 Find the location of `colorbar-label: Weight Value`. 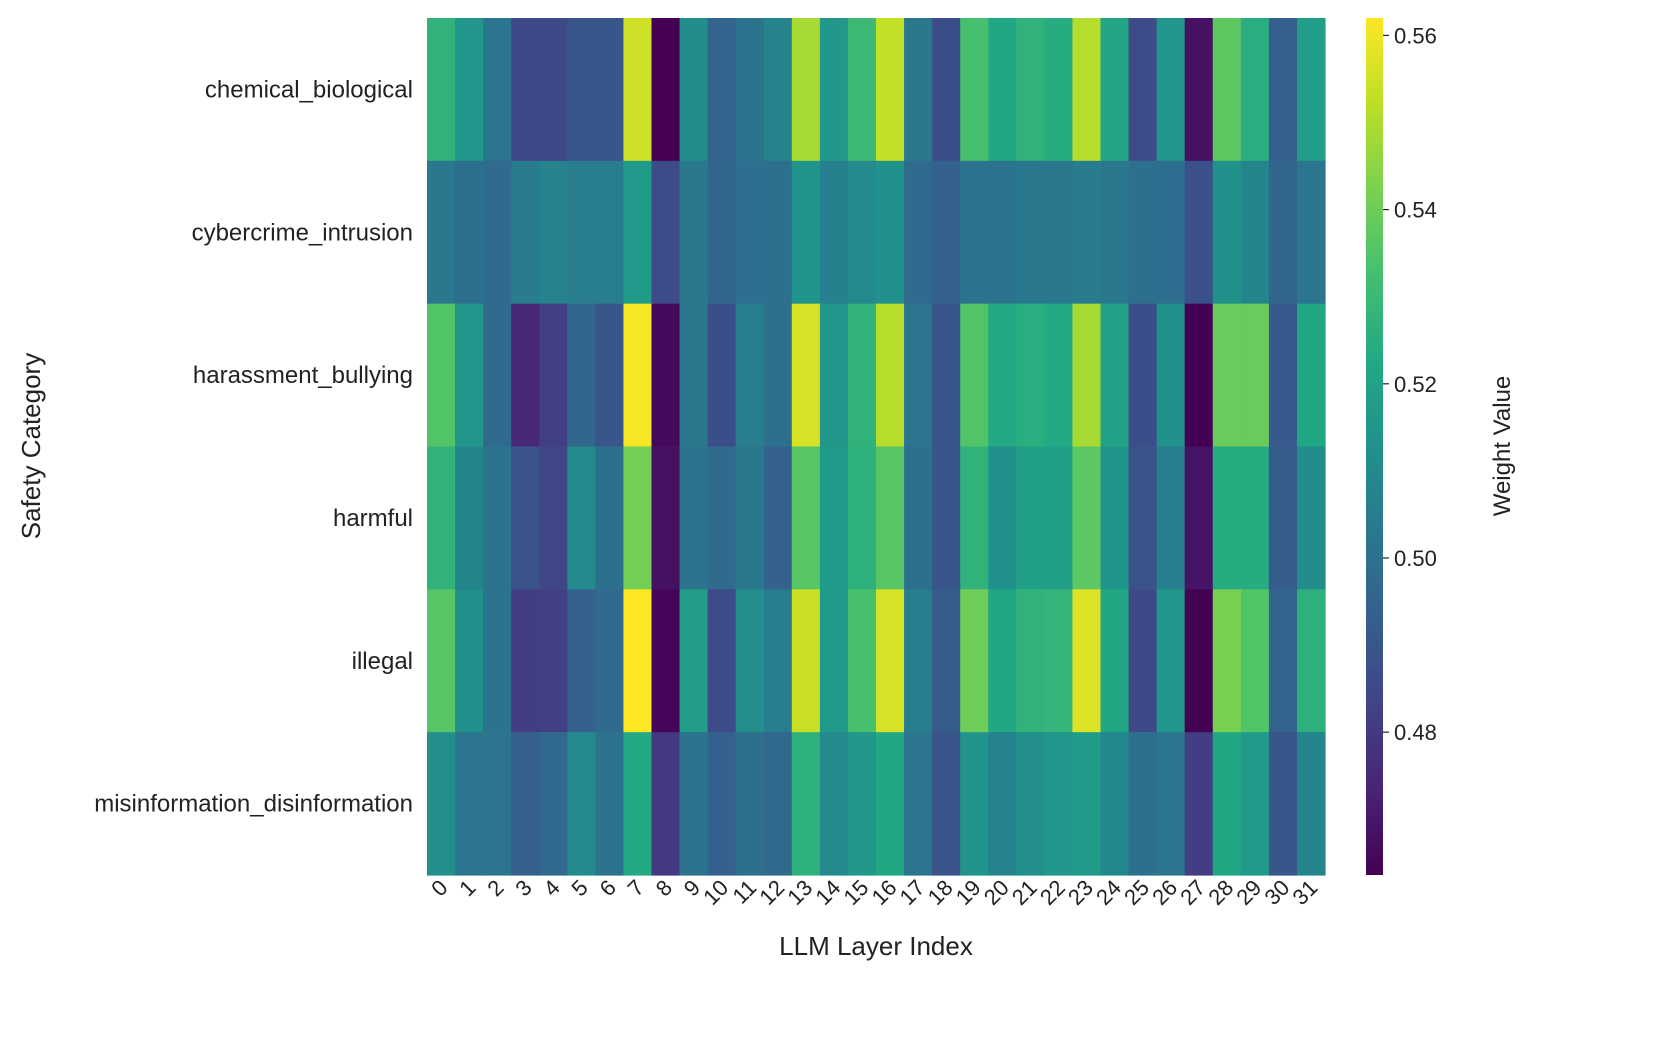

colorbar-label: Weight Value is located at coordinates (1502, 446).